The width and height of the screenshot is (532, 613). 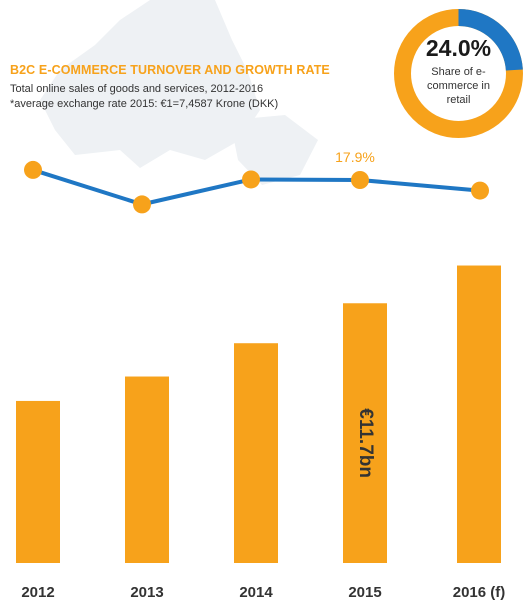 What do you see at coordinates (251, 179) in the screenshot?
I see `growth-marker-2014` at bounding box center [251, 179].